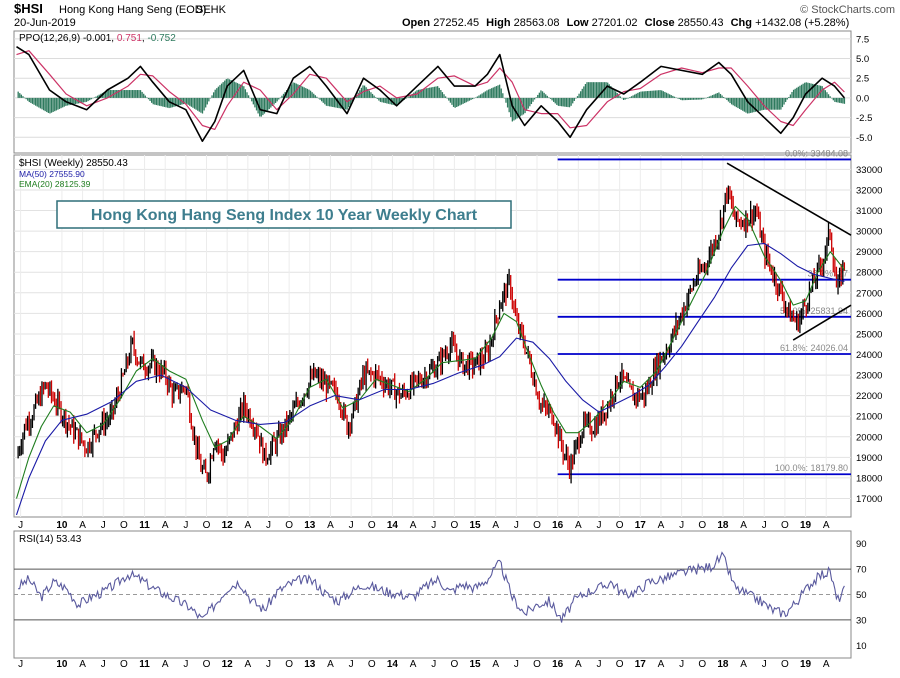  Describe the element at coordinates (50, 539) in the screenshot. I see `rsi-legend: RSI(14) 53.43` at that location.